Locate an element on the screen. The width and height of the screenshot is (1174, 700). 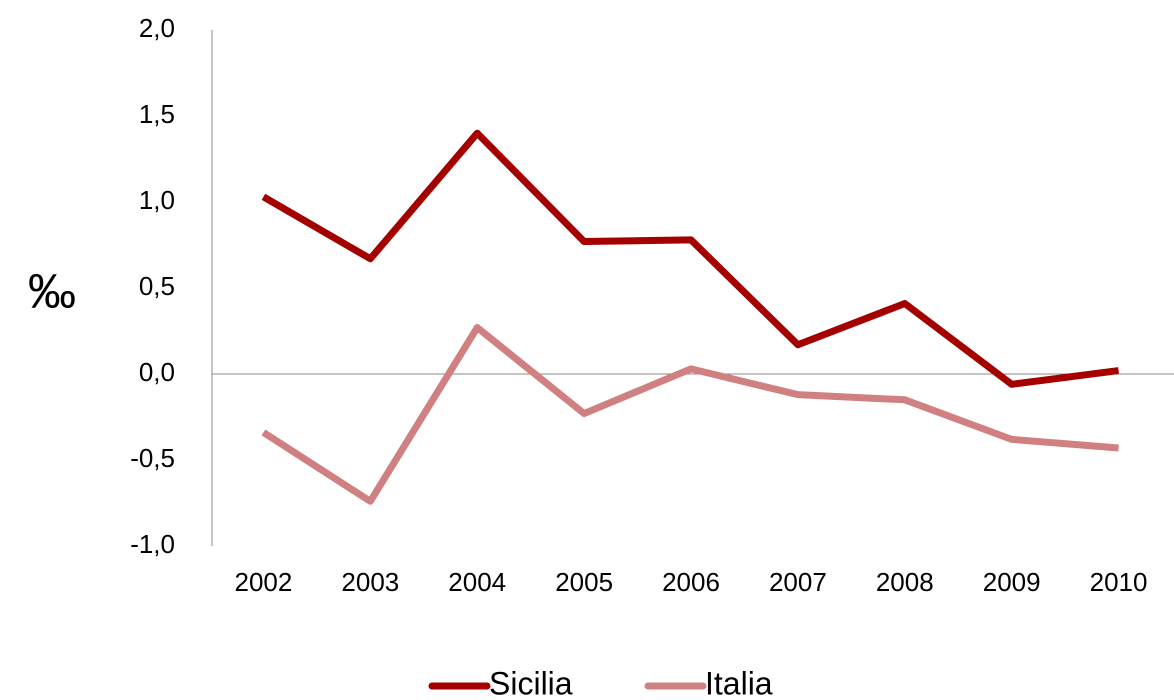
x-tick-label: 2010 is located at coordinates (1119, 582).